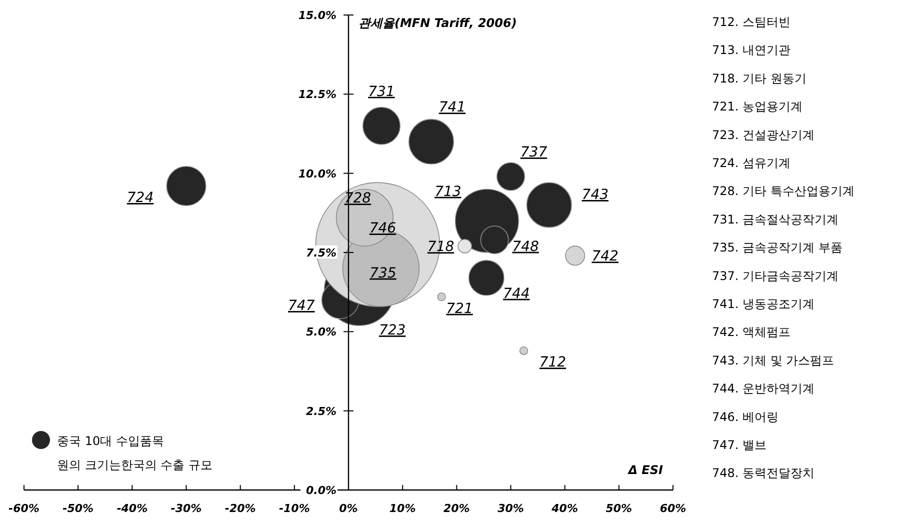  I want to click on y-axis-title: 관세율(MFN Tariff, 2006), so click(437, 23).